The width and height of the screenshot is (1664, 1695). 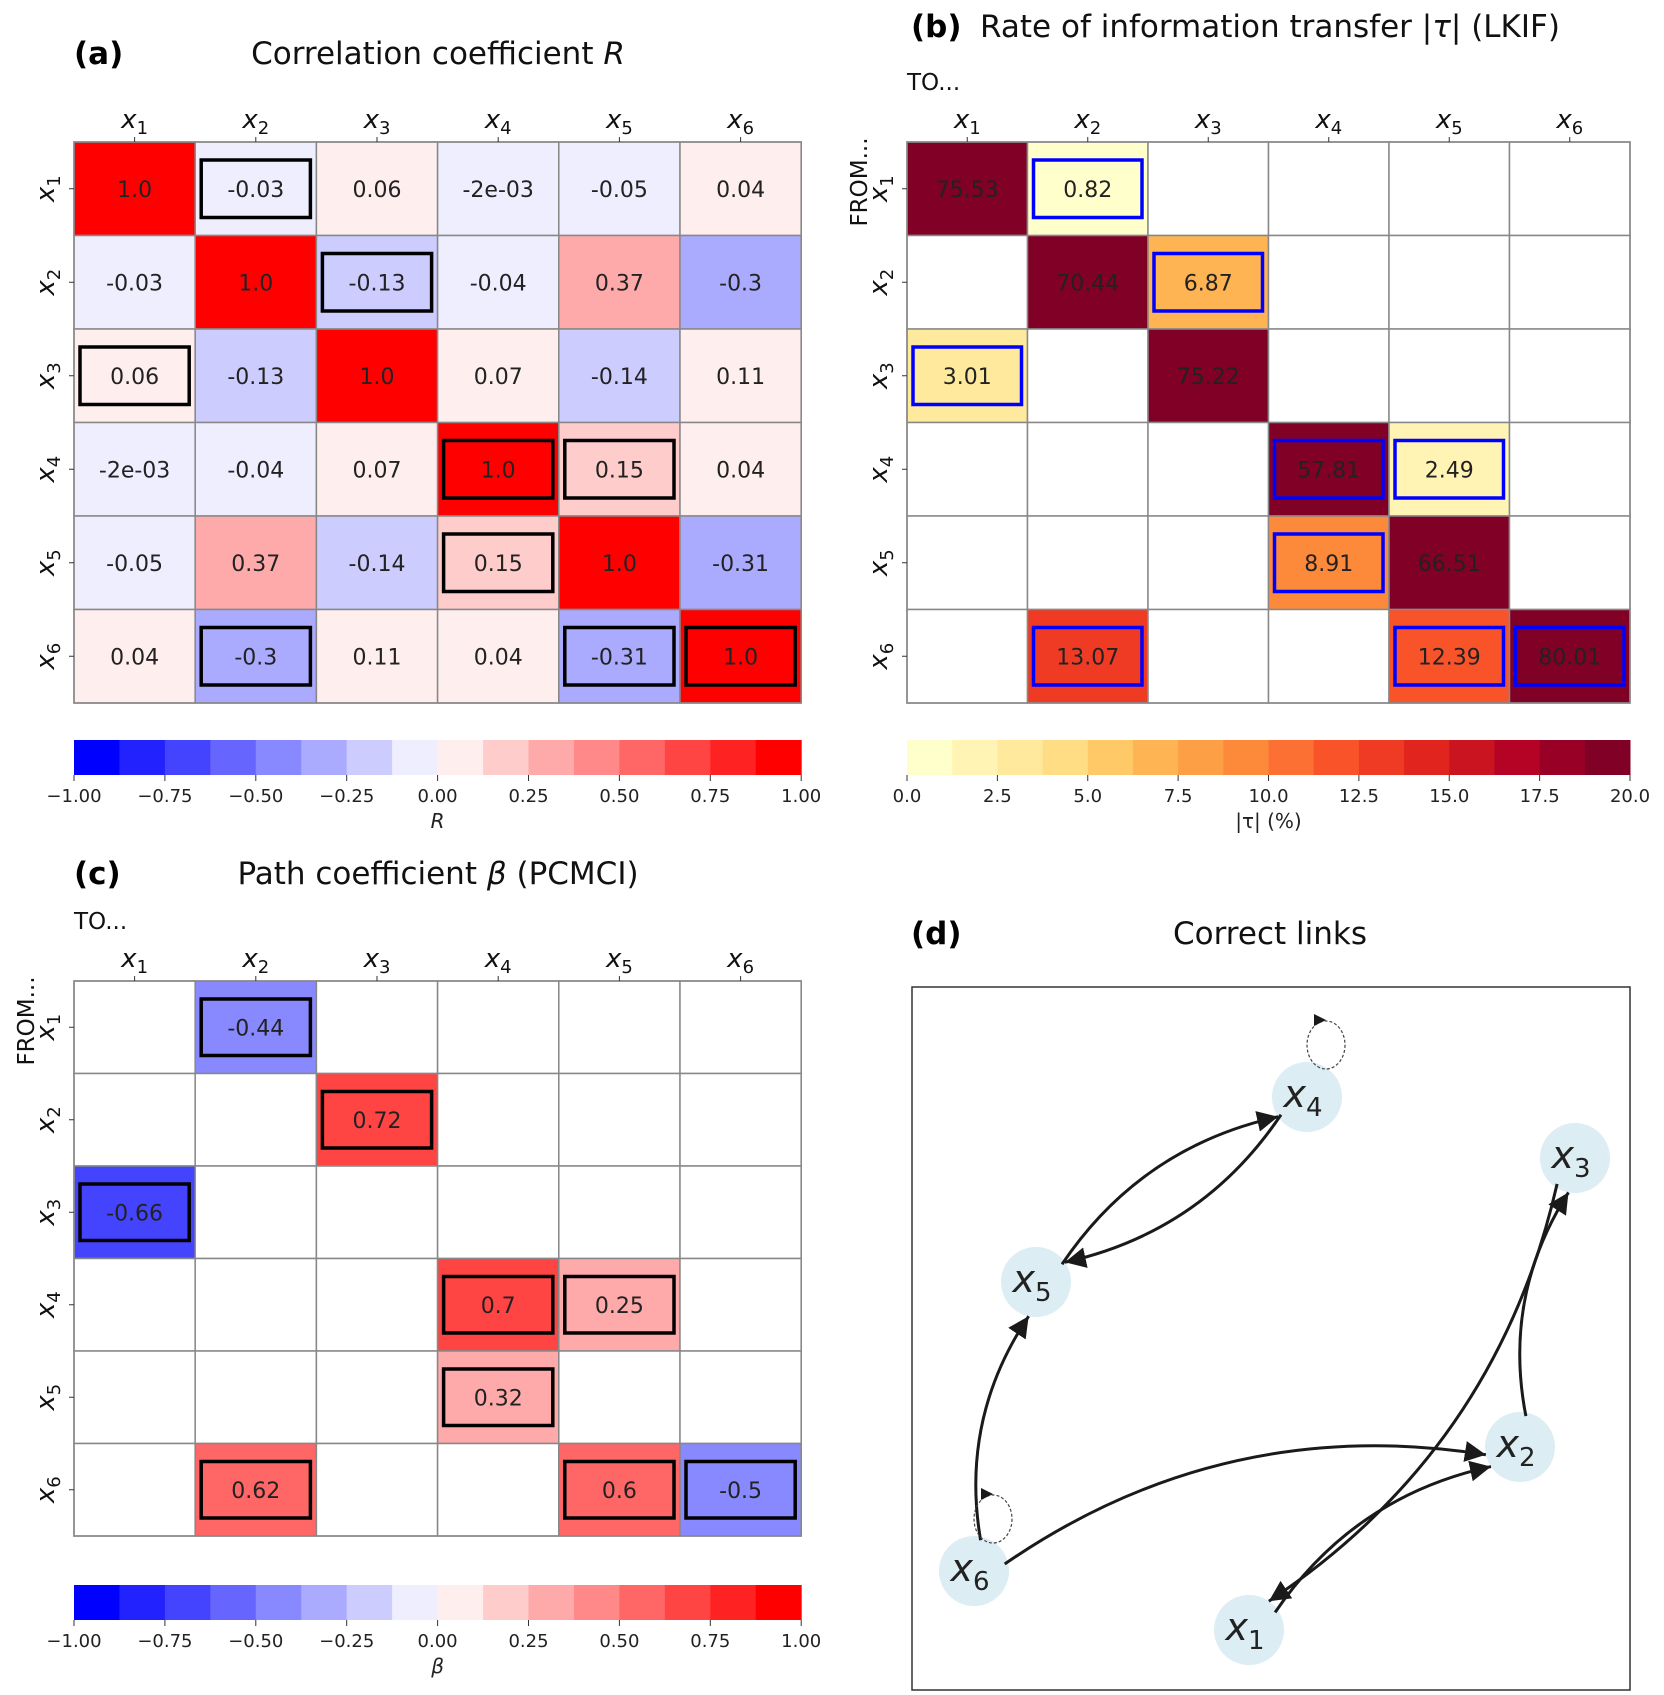 I want to click on graph-node-x6, so click(x=974, y=1571).